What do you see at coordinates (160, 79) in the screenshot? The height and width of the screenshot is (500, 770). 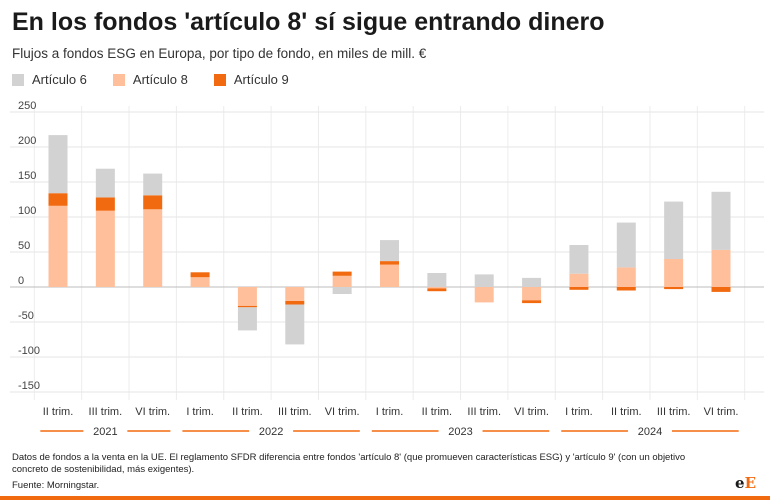 I see `legend-label-articulo-8: Artículo 8` at bounding box center [160, 79].